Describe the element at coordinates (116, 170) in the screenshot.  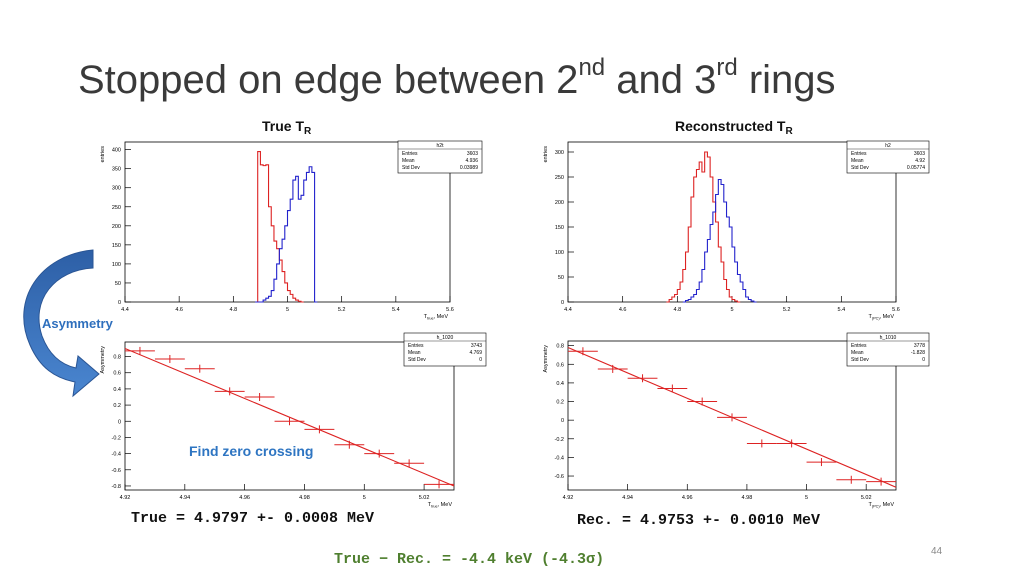
I see `y-tick-label: 350` at that location.